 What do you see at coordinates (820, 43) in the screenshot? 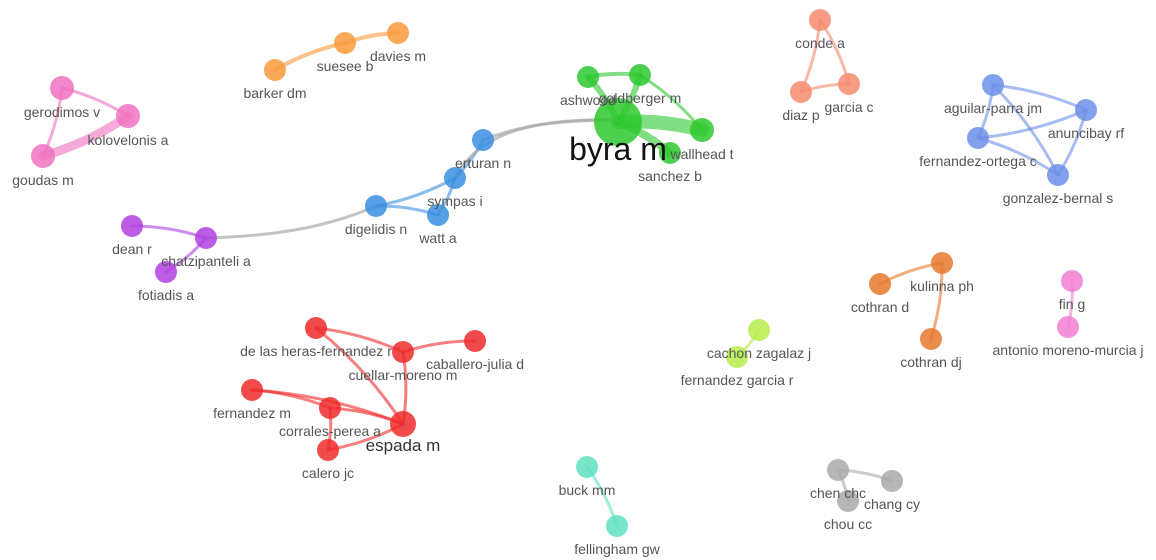
I see `node-label: conde a` at bounding box center [820, 43].